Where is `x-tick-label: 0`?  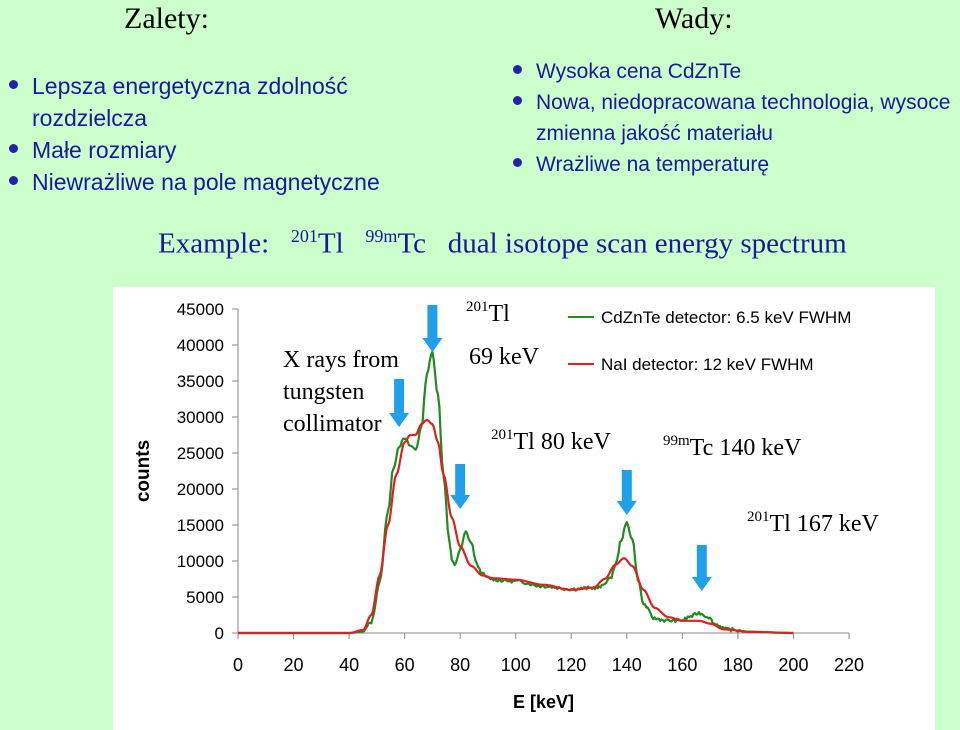
x-tick-label: 0 is located at coordinates (238, 665).